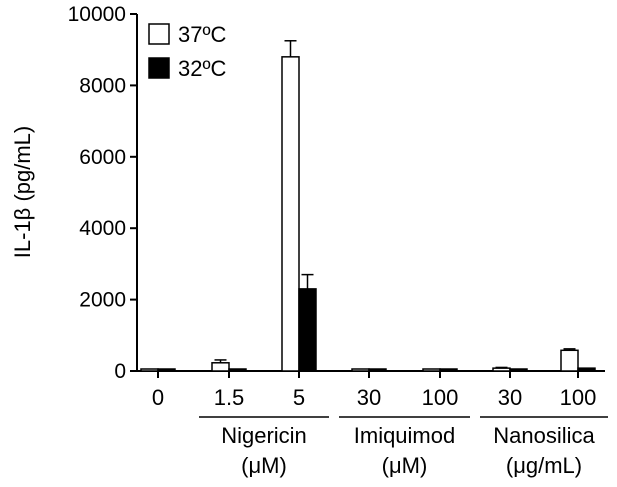 This screenshot has width=617, height=487. Describe the element at coordinates (404, 435) in the screenshot. I see `group-label: Imiquimod` at that location.